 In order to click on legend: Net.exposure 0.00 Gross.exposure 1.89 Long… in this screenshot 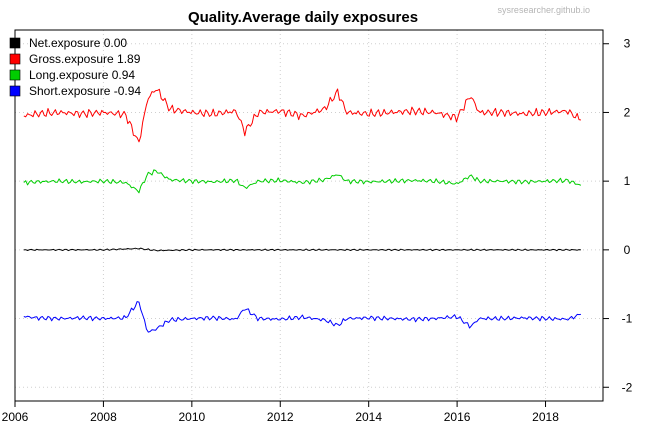, I will do `click(75, 67)`.